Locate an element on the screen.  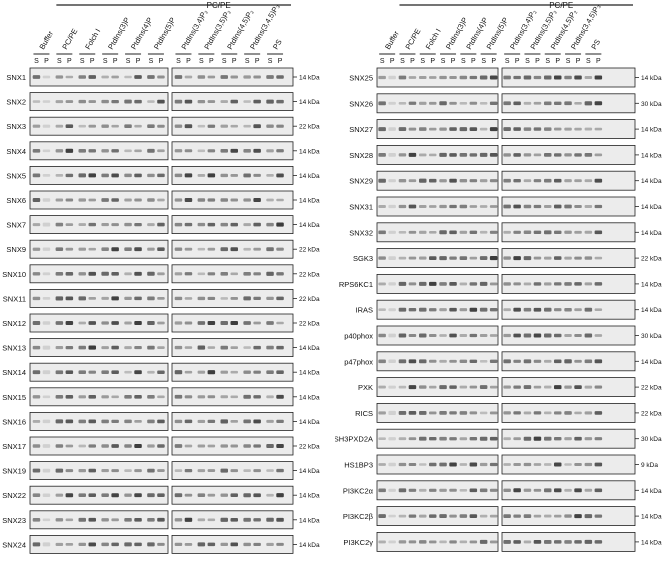
blot-row: PI3KC2α 14 kDa is located at coordinates (502, 490).